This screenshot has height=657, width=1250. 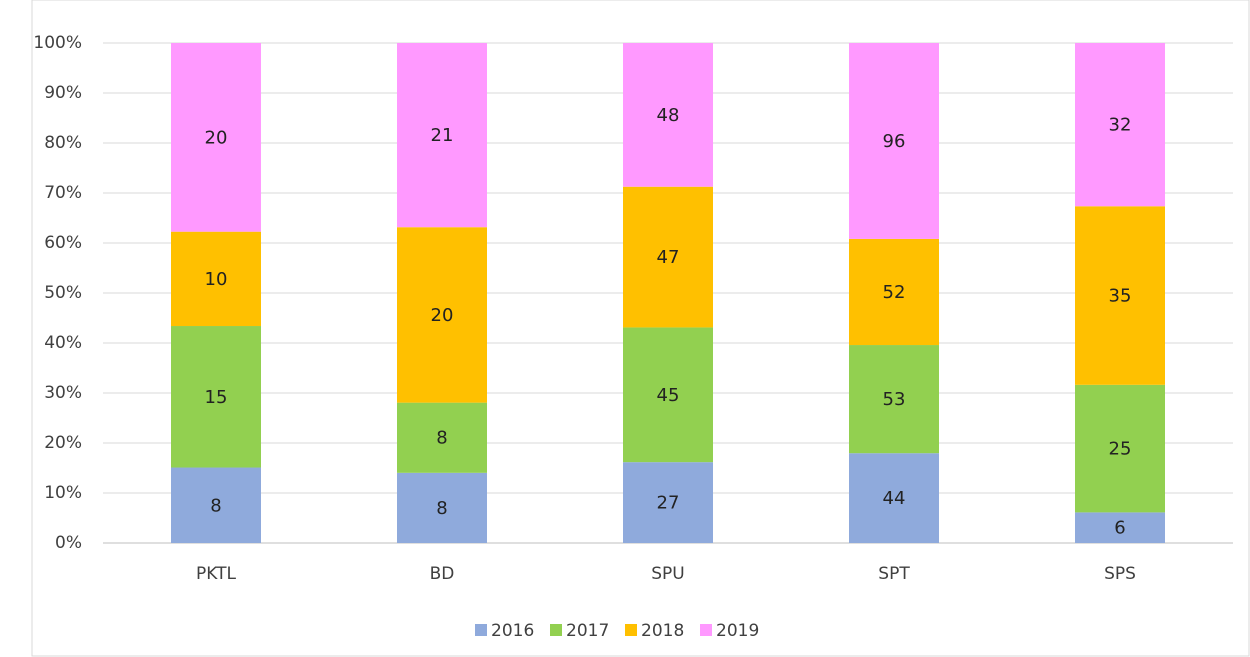 I want to click on data-label: 96, so click(x=894, y=141).